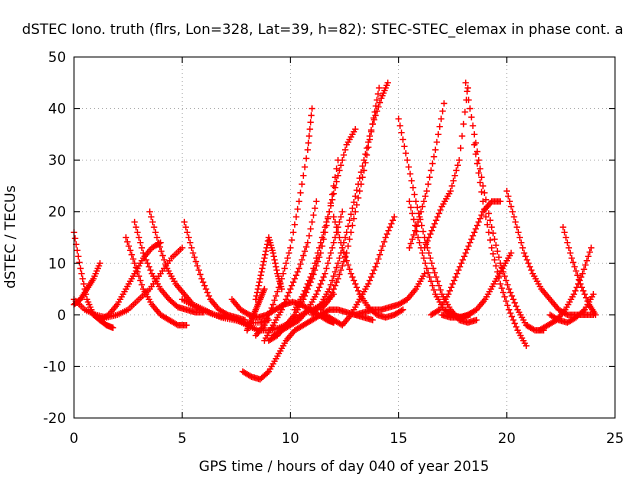  What do you see at coordinates (74, 439) in the screenshot?
I see `x-tick-label: 0` at bounding box center [74, 439].